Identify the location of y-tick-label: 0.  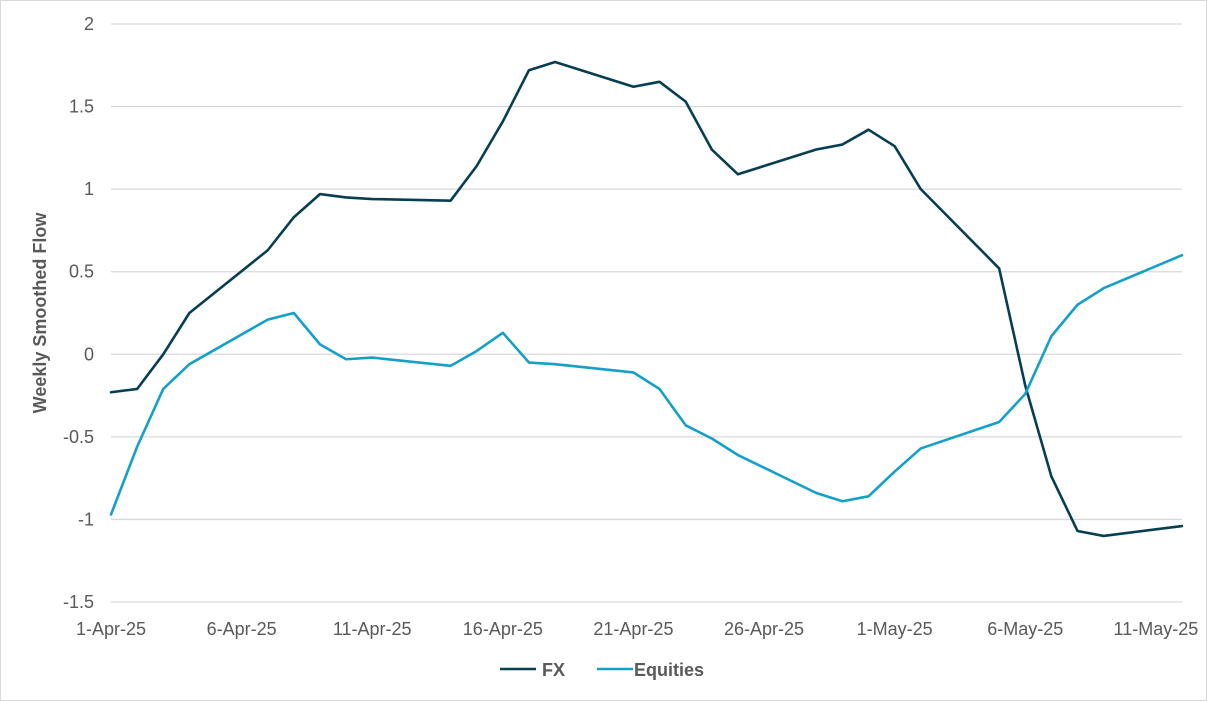
(89, 354).